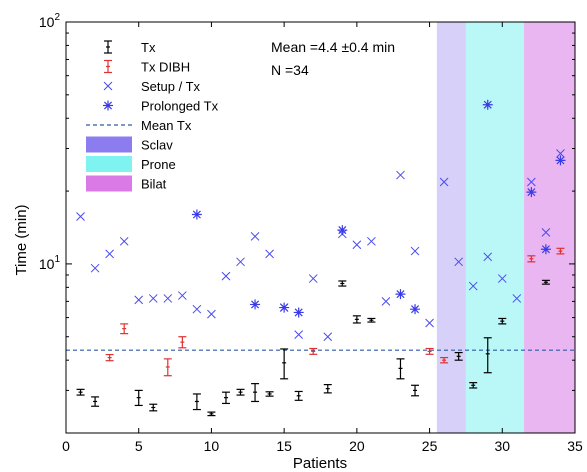  I want to click on legend-item-setup-tx: Setup / Tx, so click(152, 86).